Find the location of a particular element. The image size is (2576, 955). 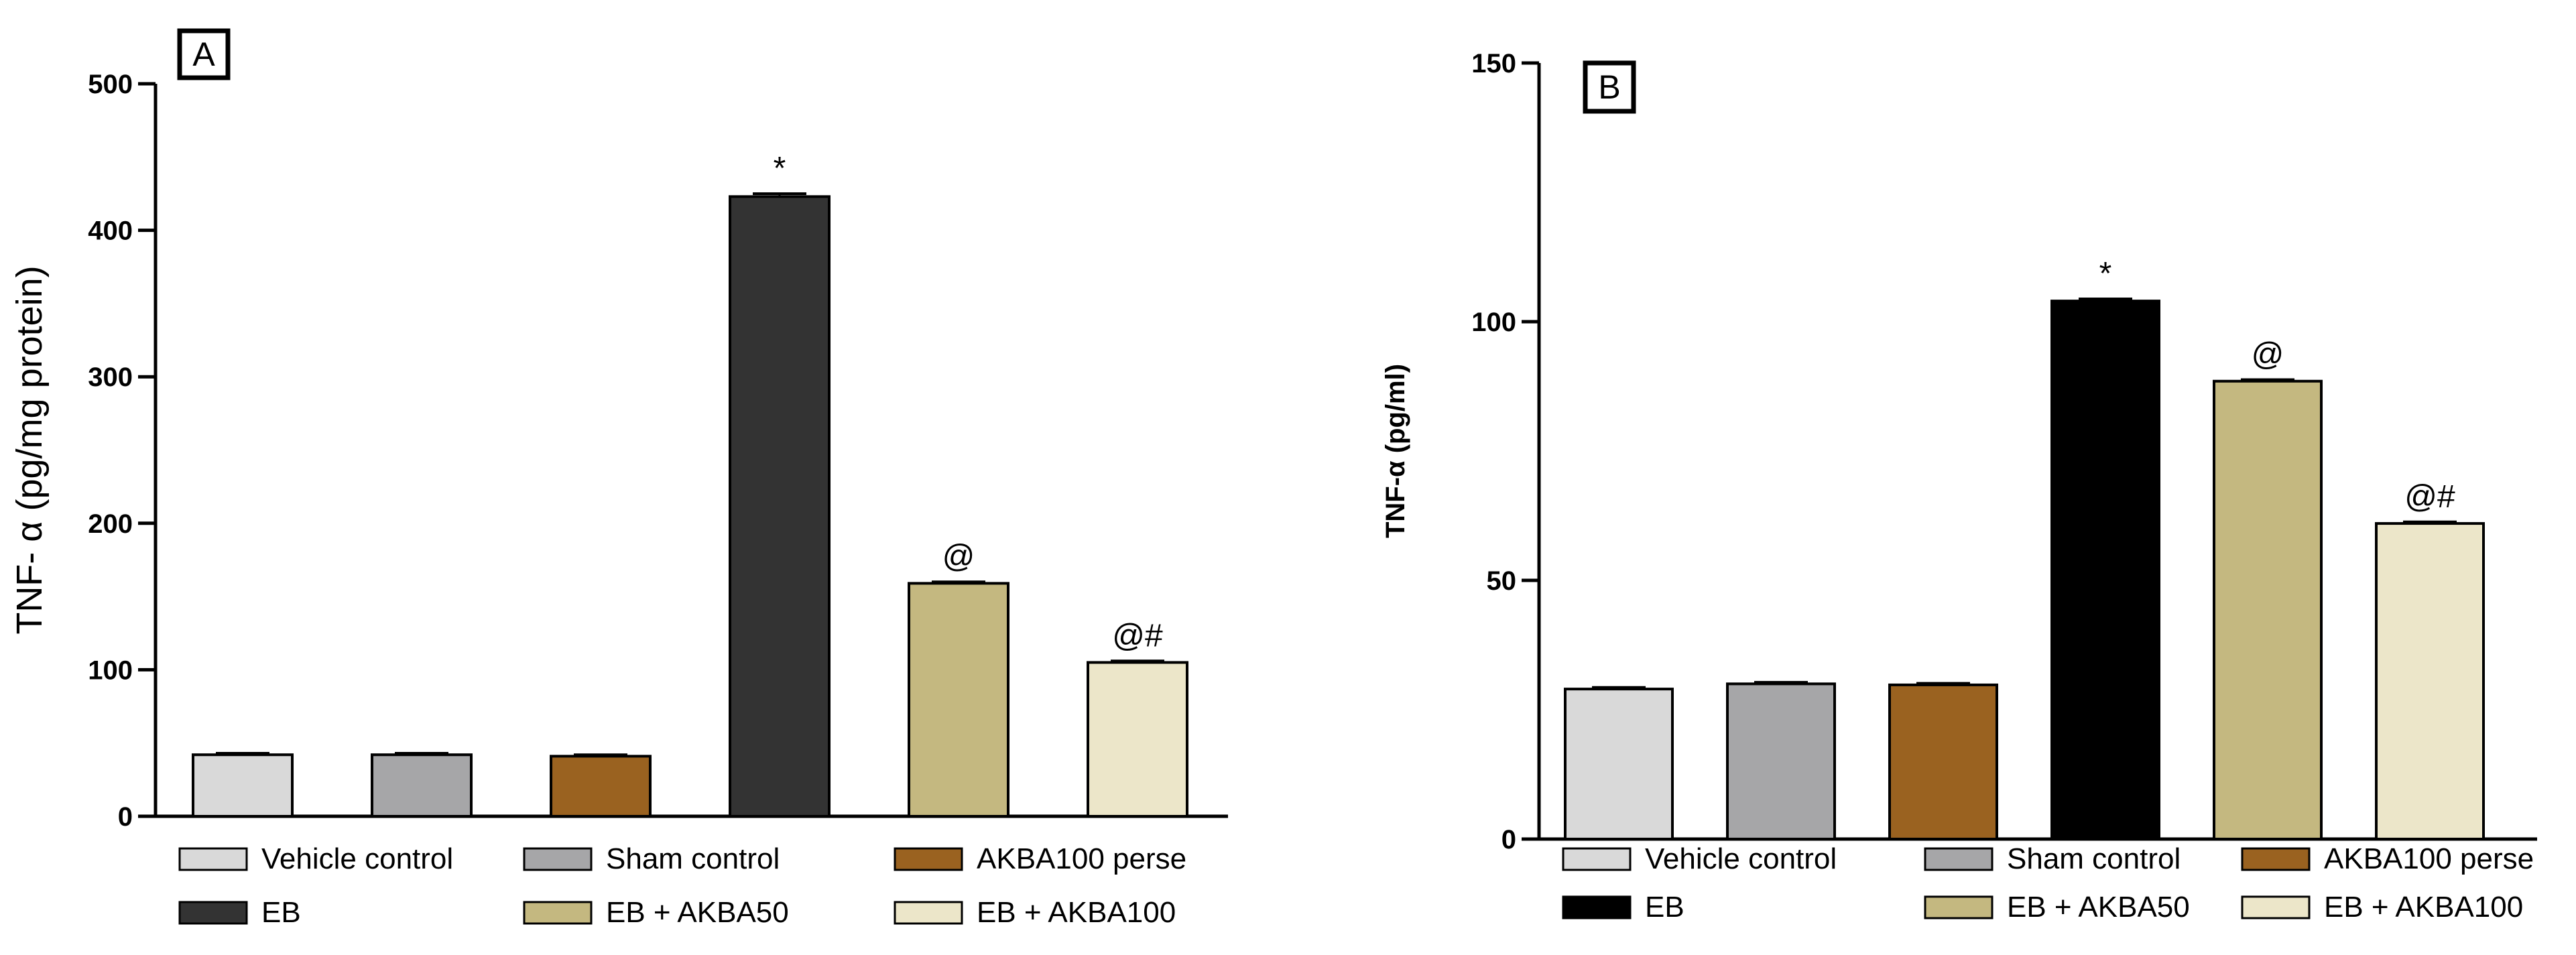

panel-label: A is located at coordinates (204, 54).